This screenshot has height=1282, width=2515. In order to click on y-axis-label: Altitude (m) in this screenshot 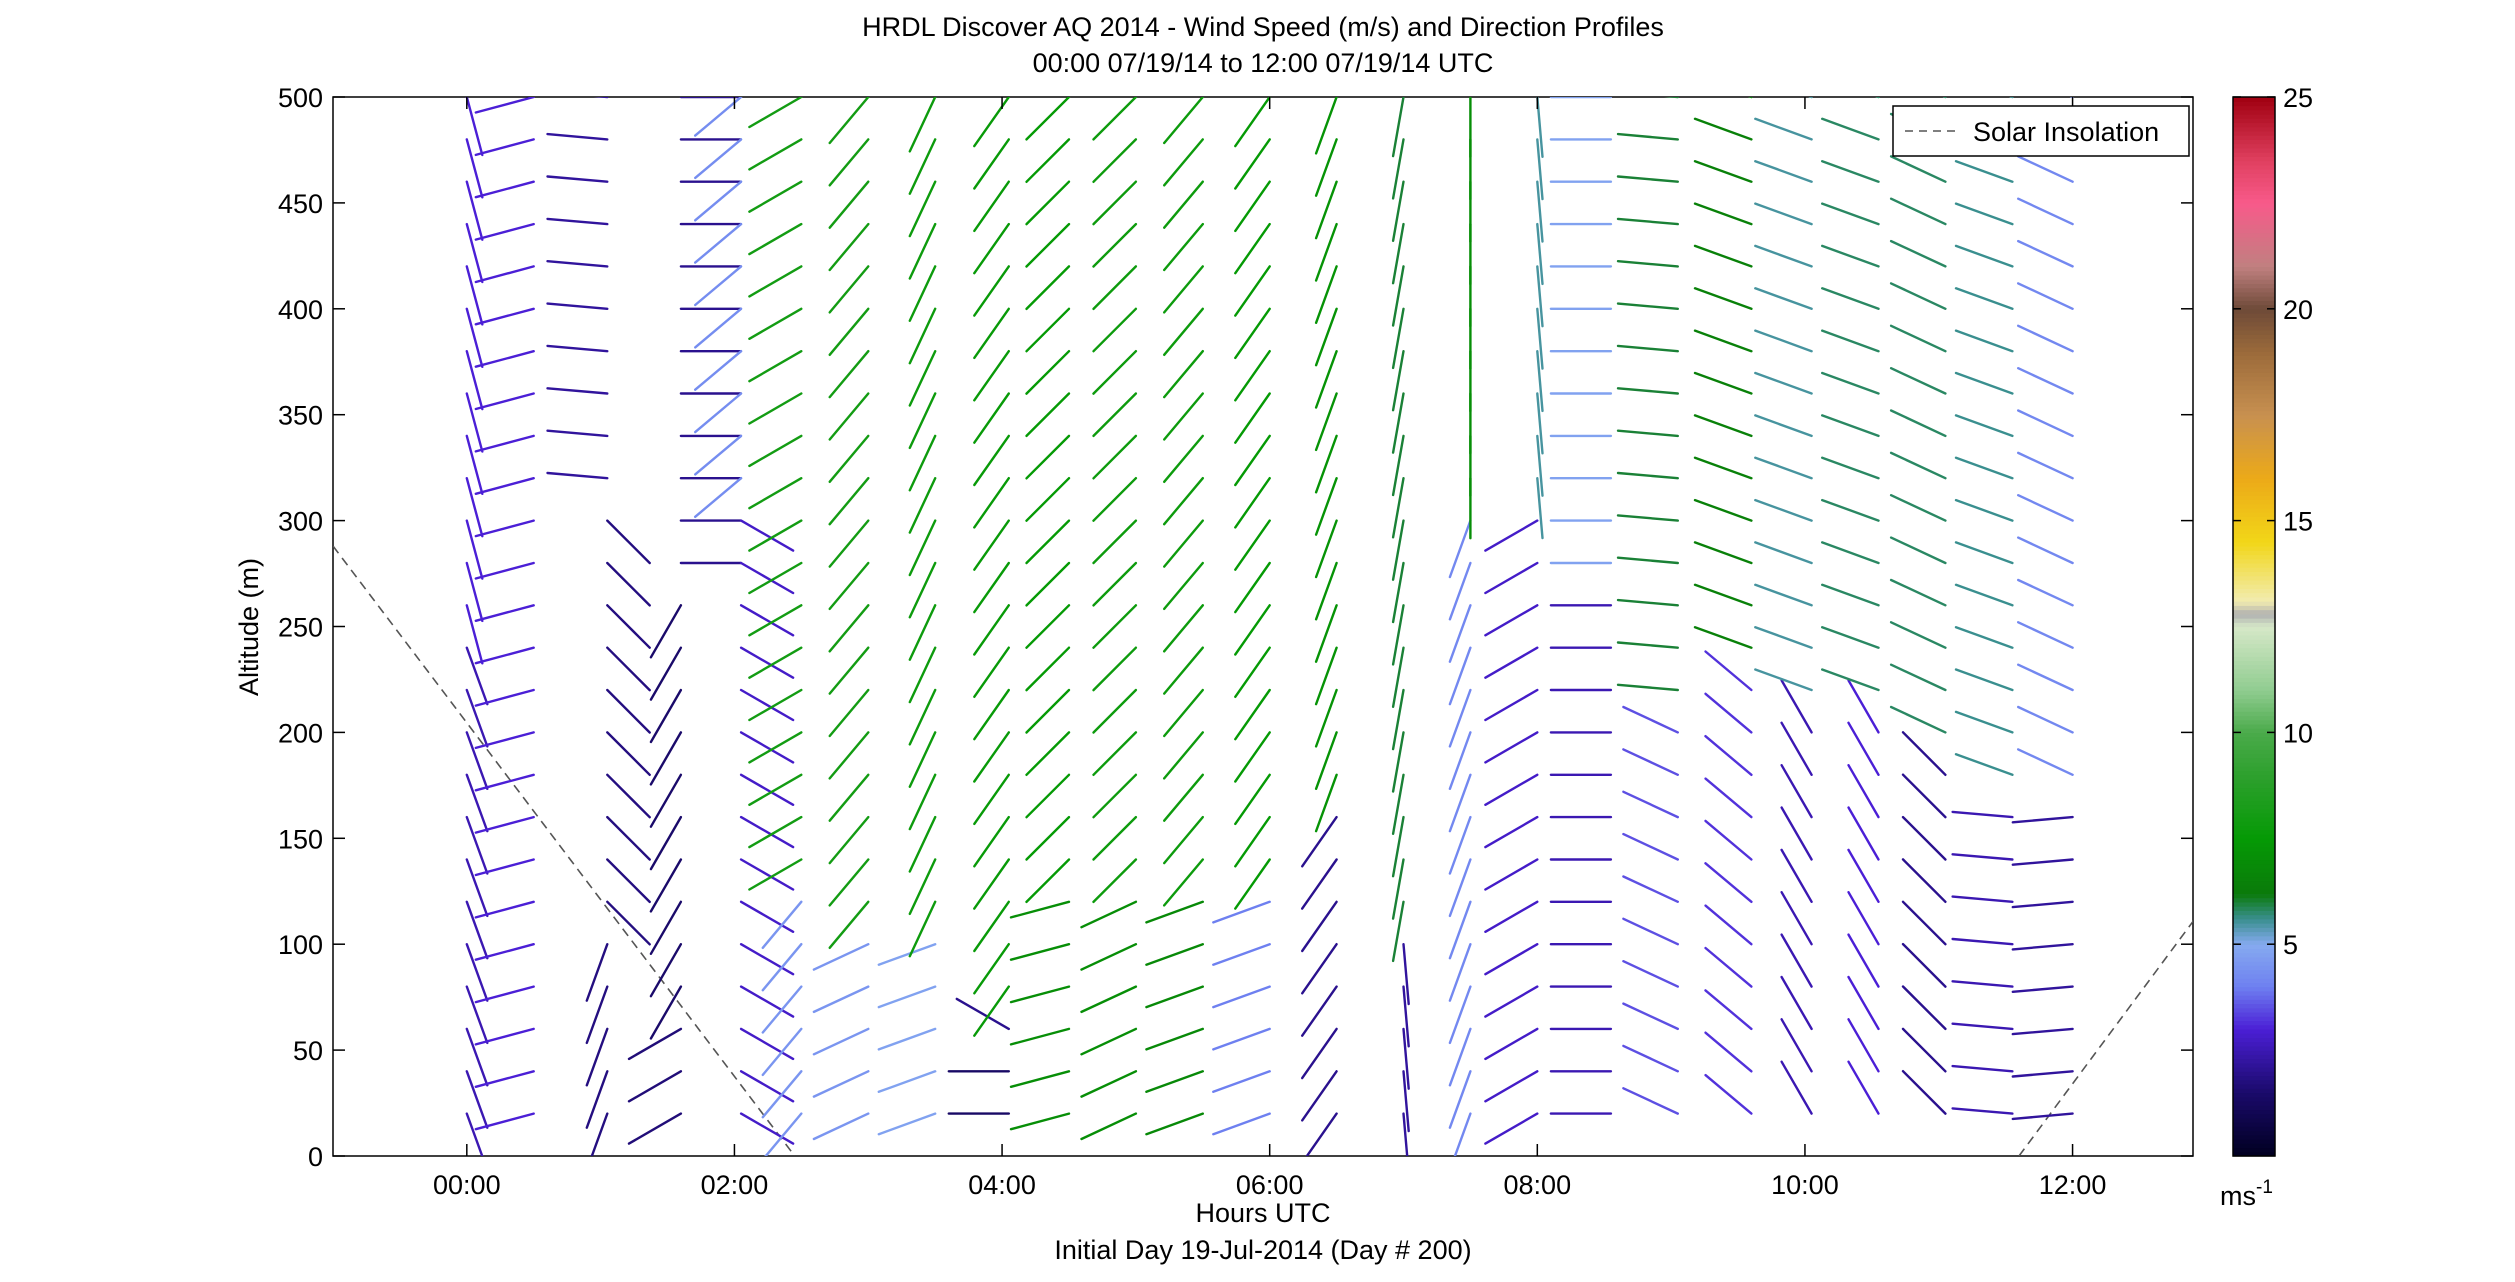, I will do `click(249, 627)`.